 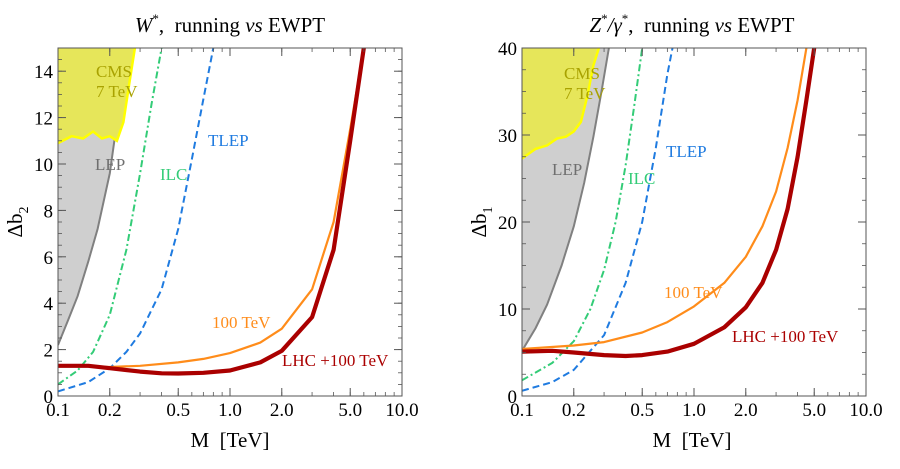 What do you see at coordinates (507, 136) in the screenshot?
I see `y-tick-label: 30` at bounding box center [507, 136].